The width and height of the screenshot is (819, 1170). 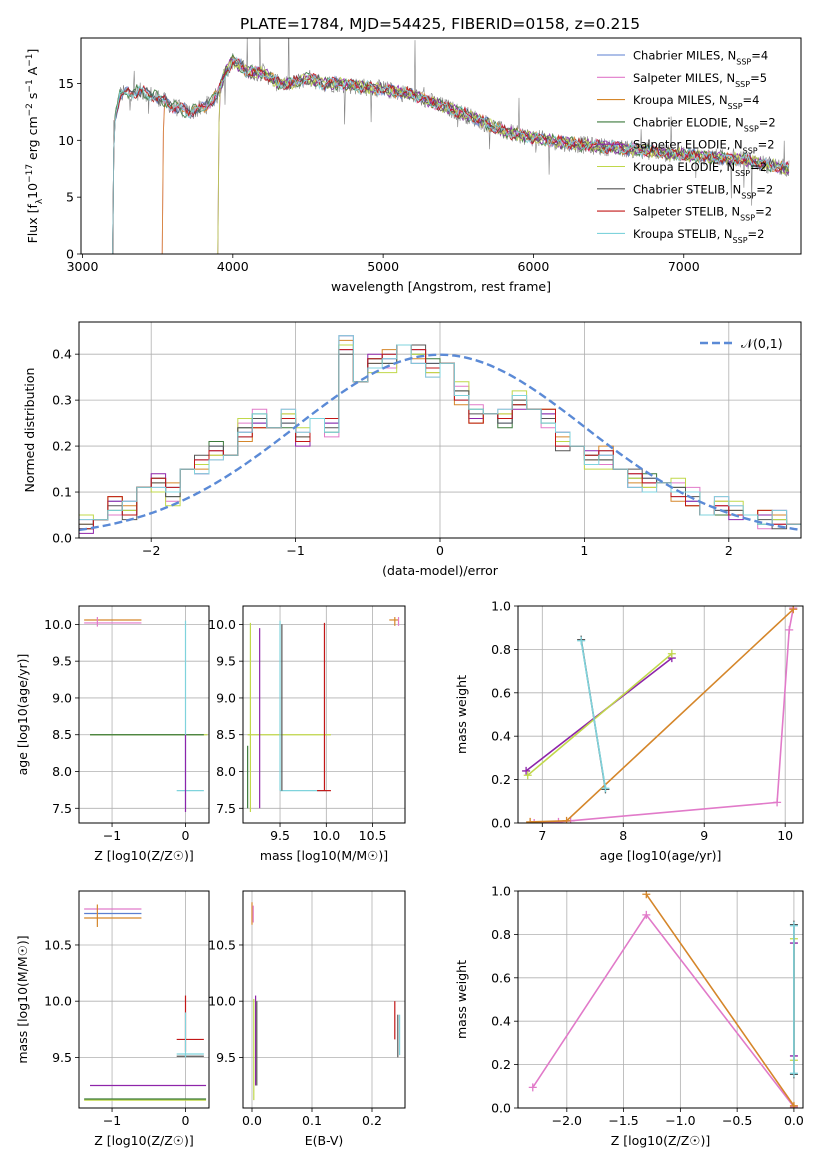 I want to click on legend-name: Salpeter ELODIE, N, so click(x=688, y=145).